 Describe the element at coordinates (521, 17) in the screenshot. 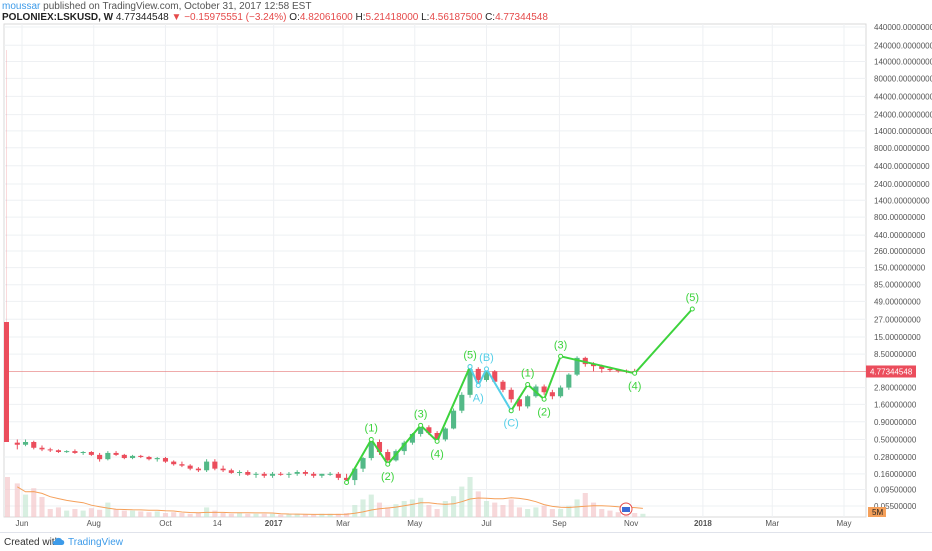

I see `close-value: 4.77344548` at that location.